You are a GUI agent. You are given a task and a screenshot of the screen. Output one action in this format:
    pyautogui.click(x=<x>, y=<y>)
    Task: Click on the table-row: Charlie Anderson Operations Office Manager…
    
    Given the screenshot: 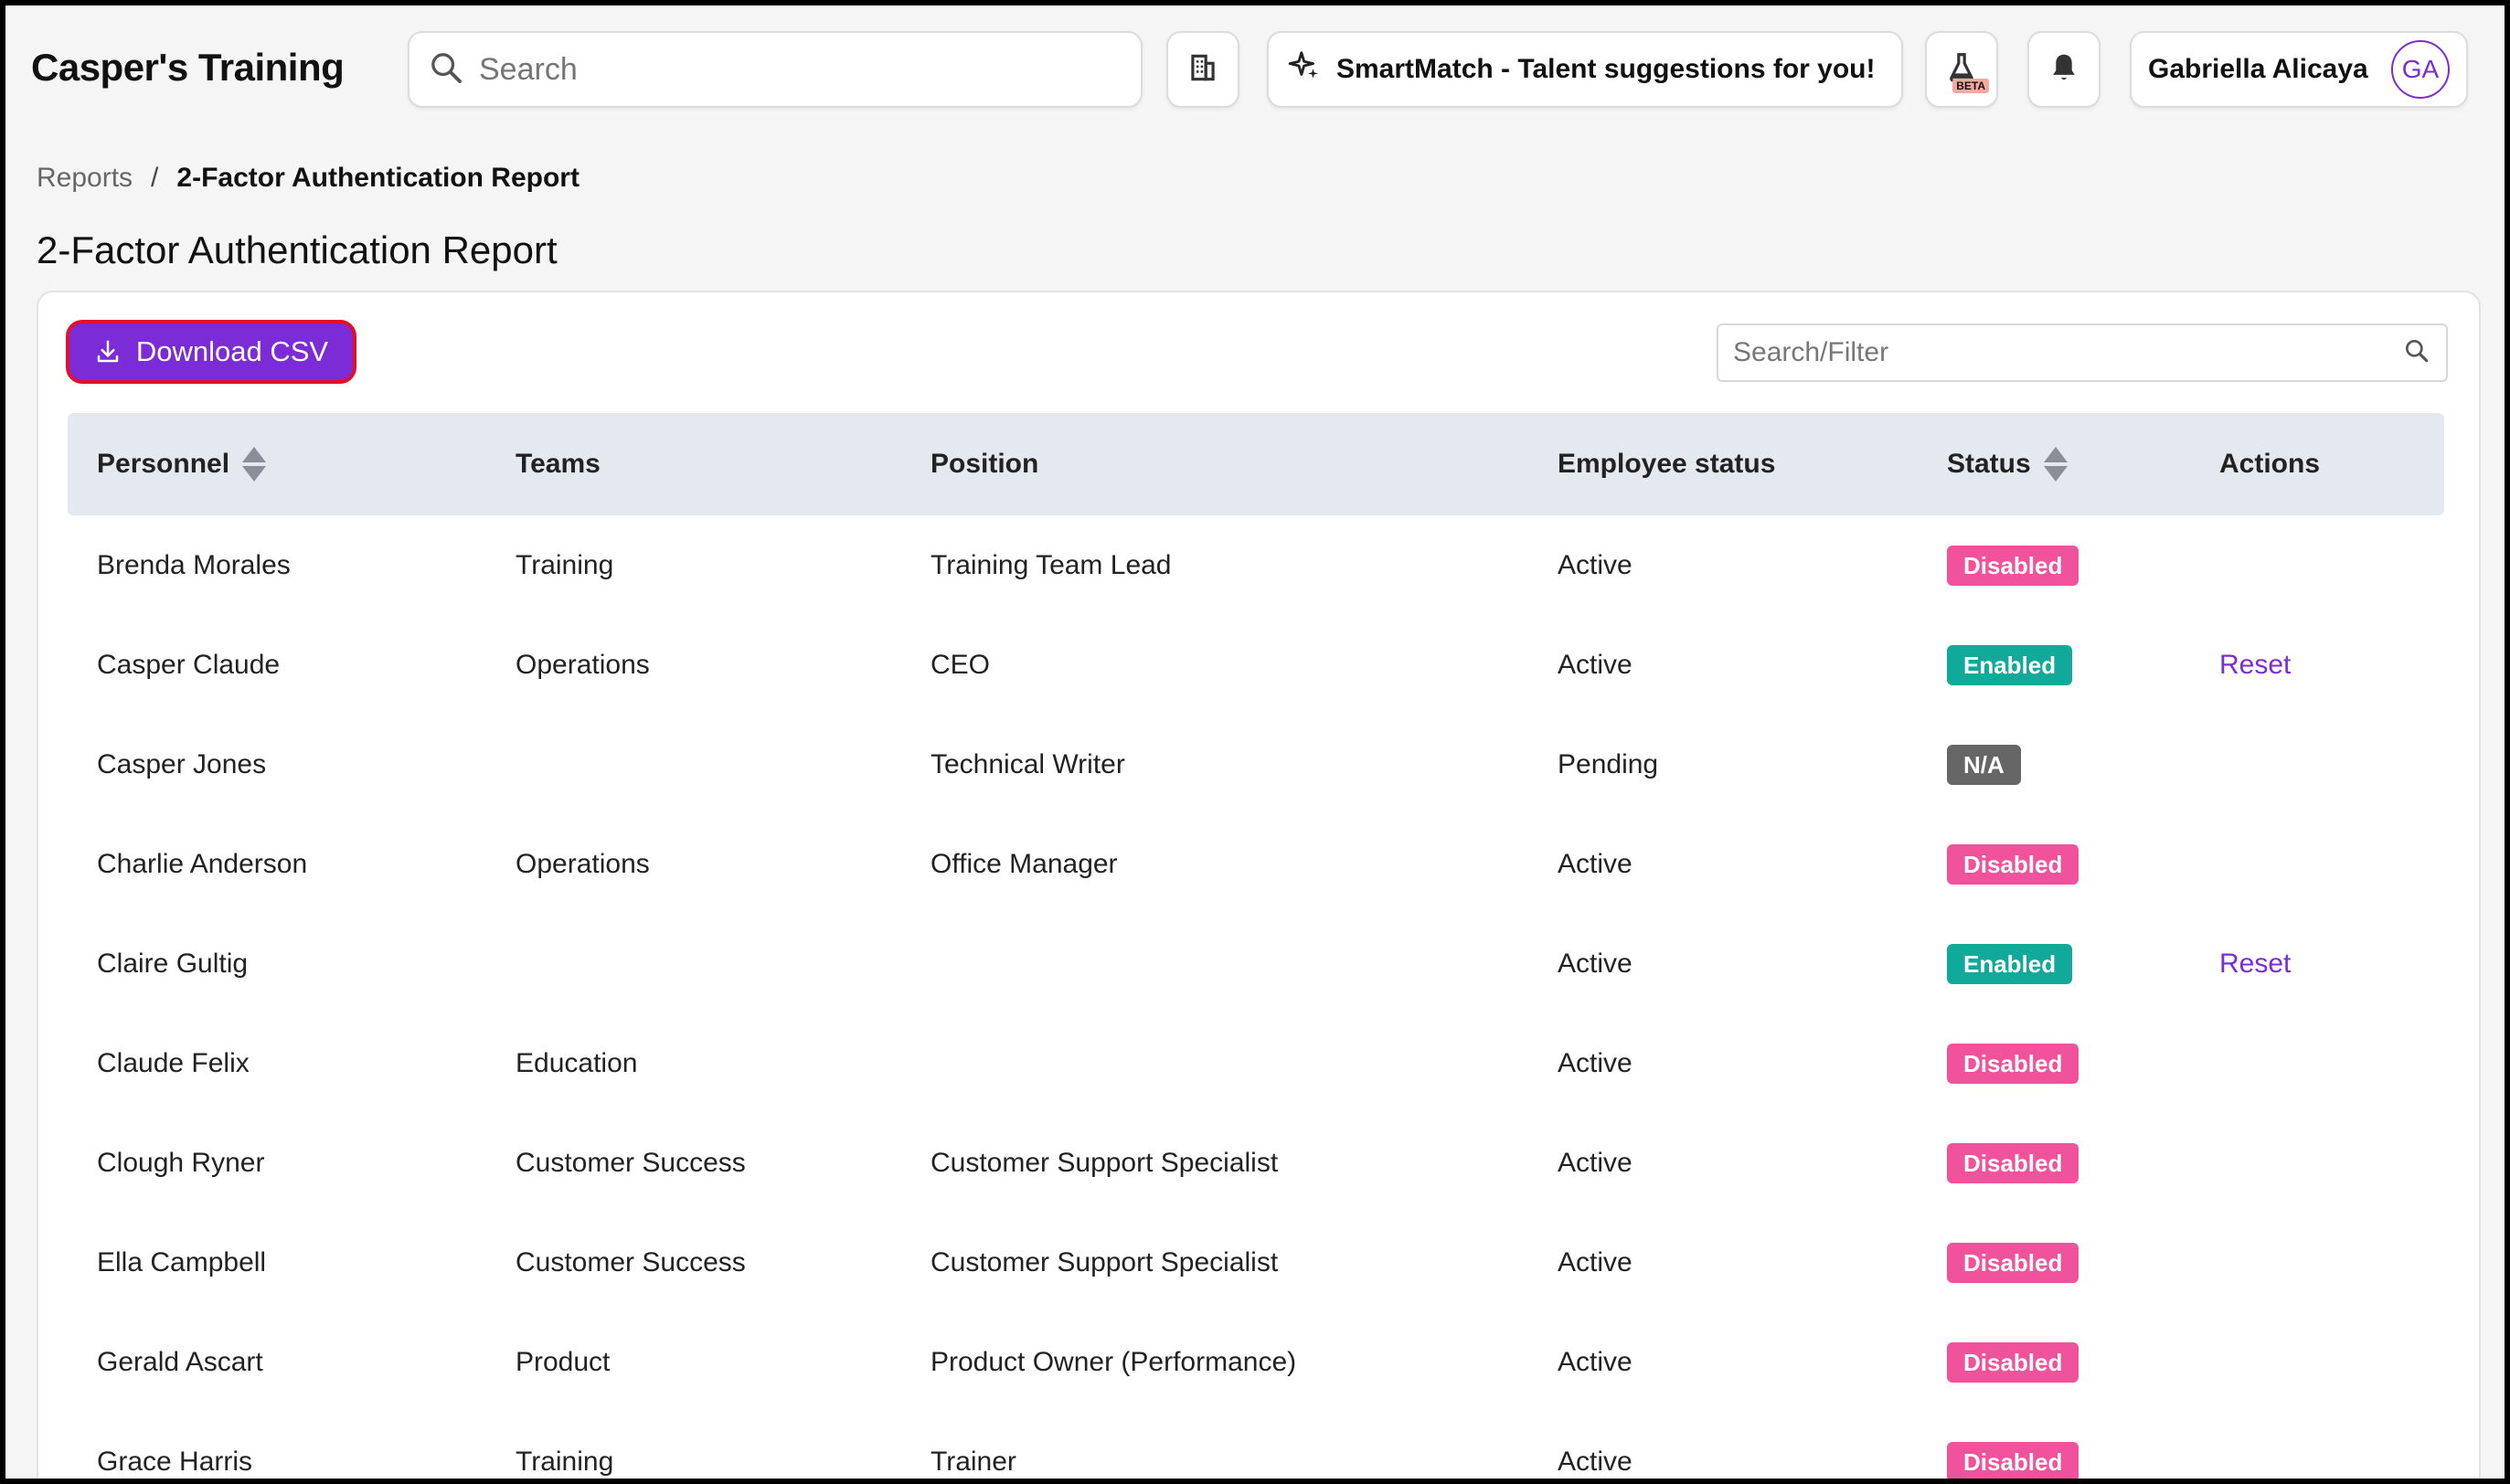 What is the action you would take?
    pyautogui.click(x=1256, y=864)
    